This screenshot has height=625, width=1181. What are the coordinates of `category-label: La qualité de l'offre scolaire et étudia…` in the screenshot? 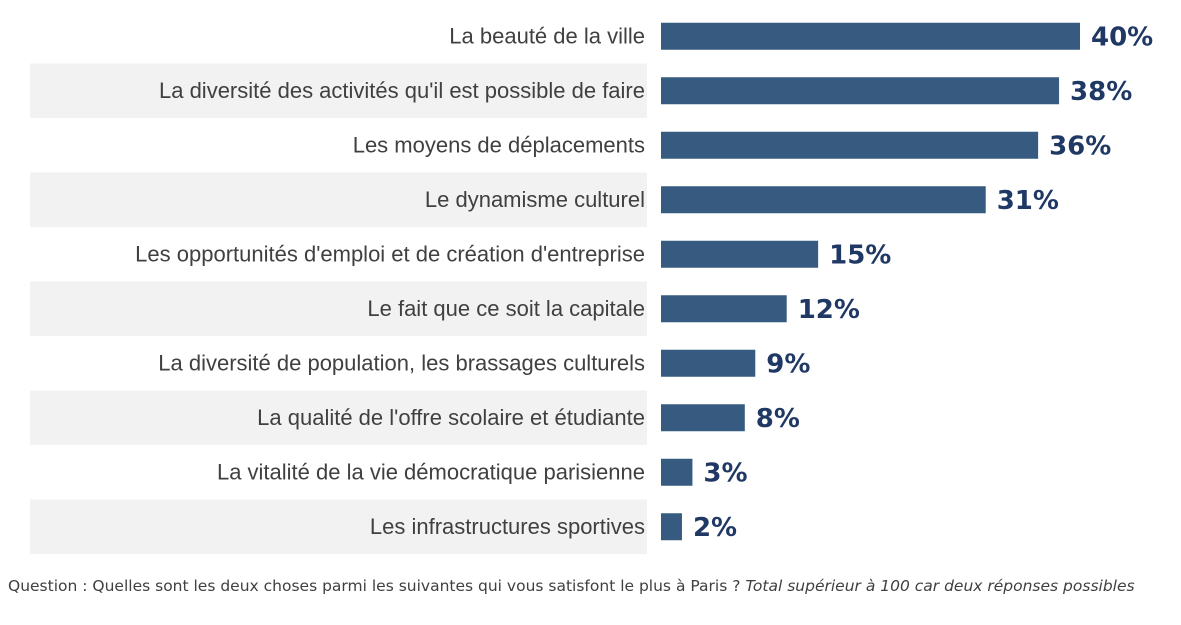 It's located at (451, 417).